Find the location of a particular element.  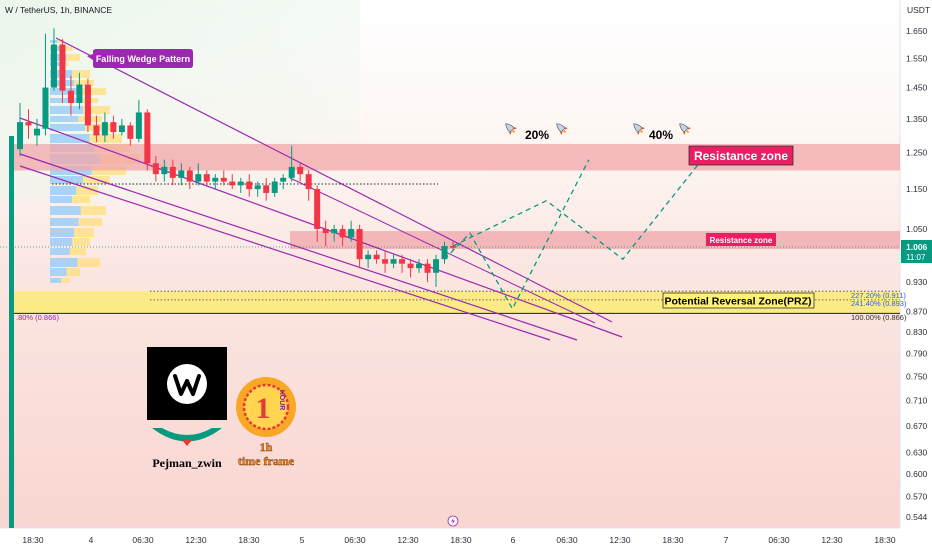

time-axis-panel is located at coordinates (466, 539).